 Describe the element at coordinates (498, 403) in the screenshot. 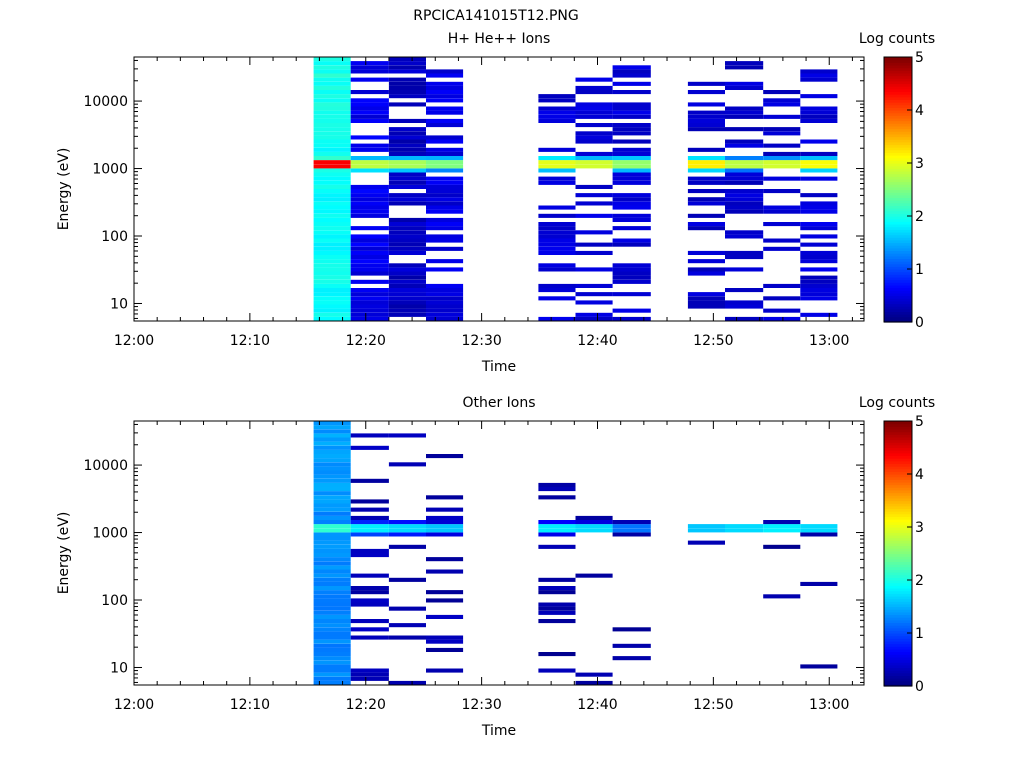

I see `panel-title: Other Ions` at that location.